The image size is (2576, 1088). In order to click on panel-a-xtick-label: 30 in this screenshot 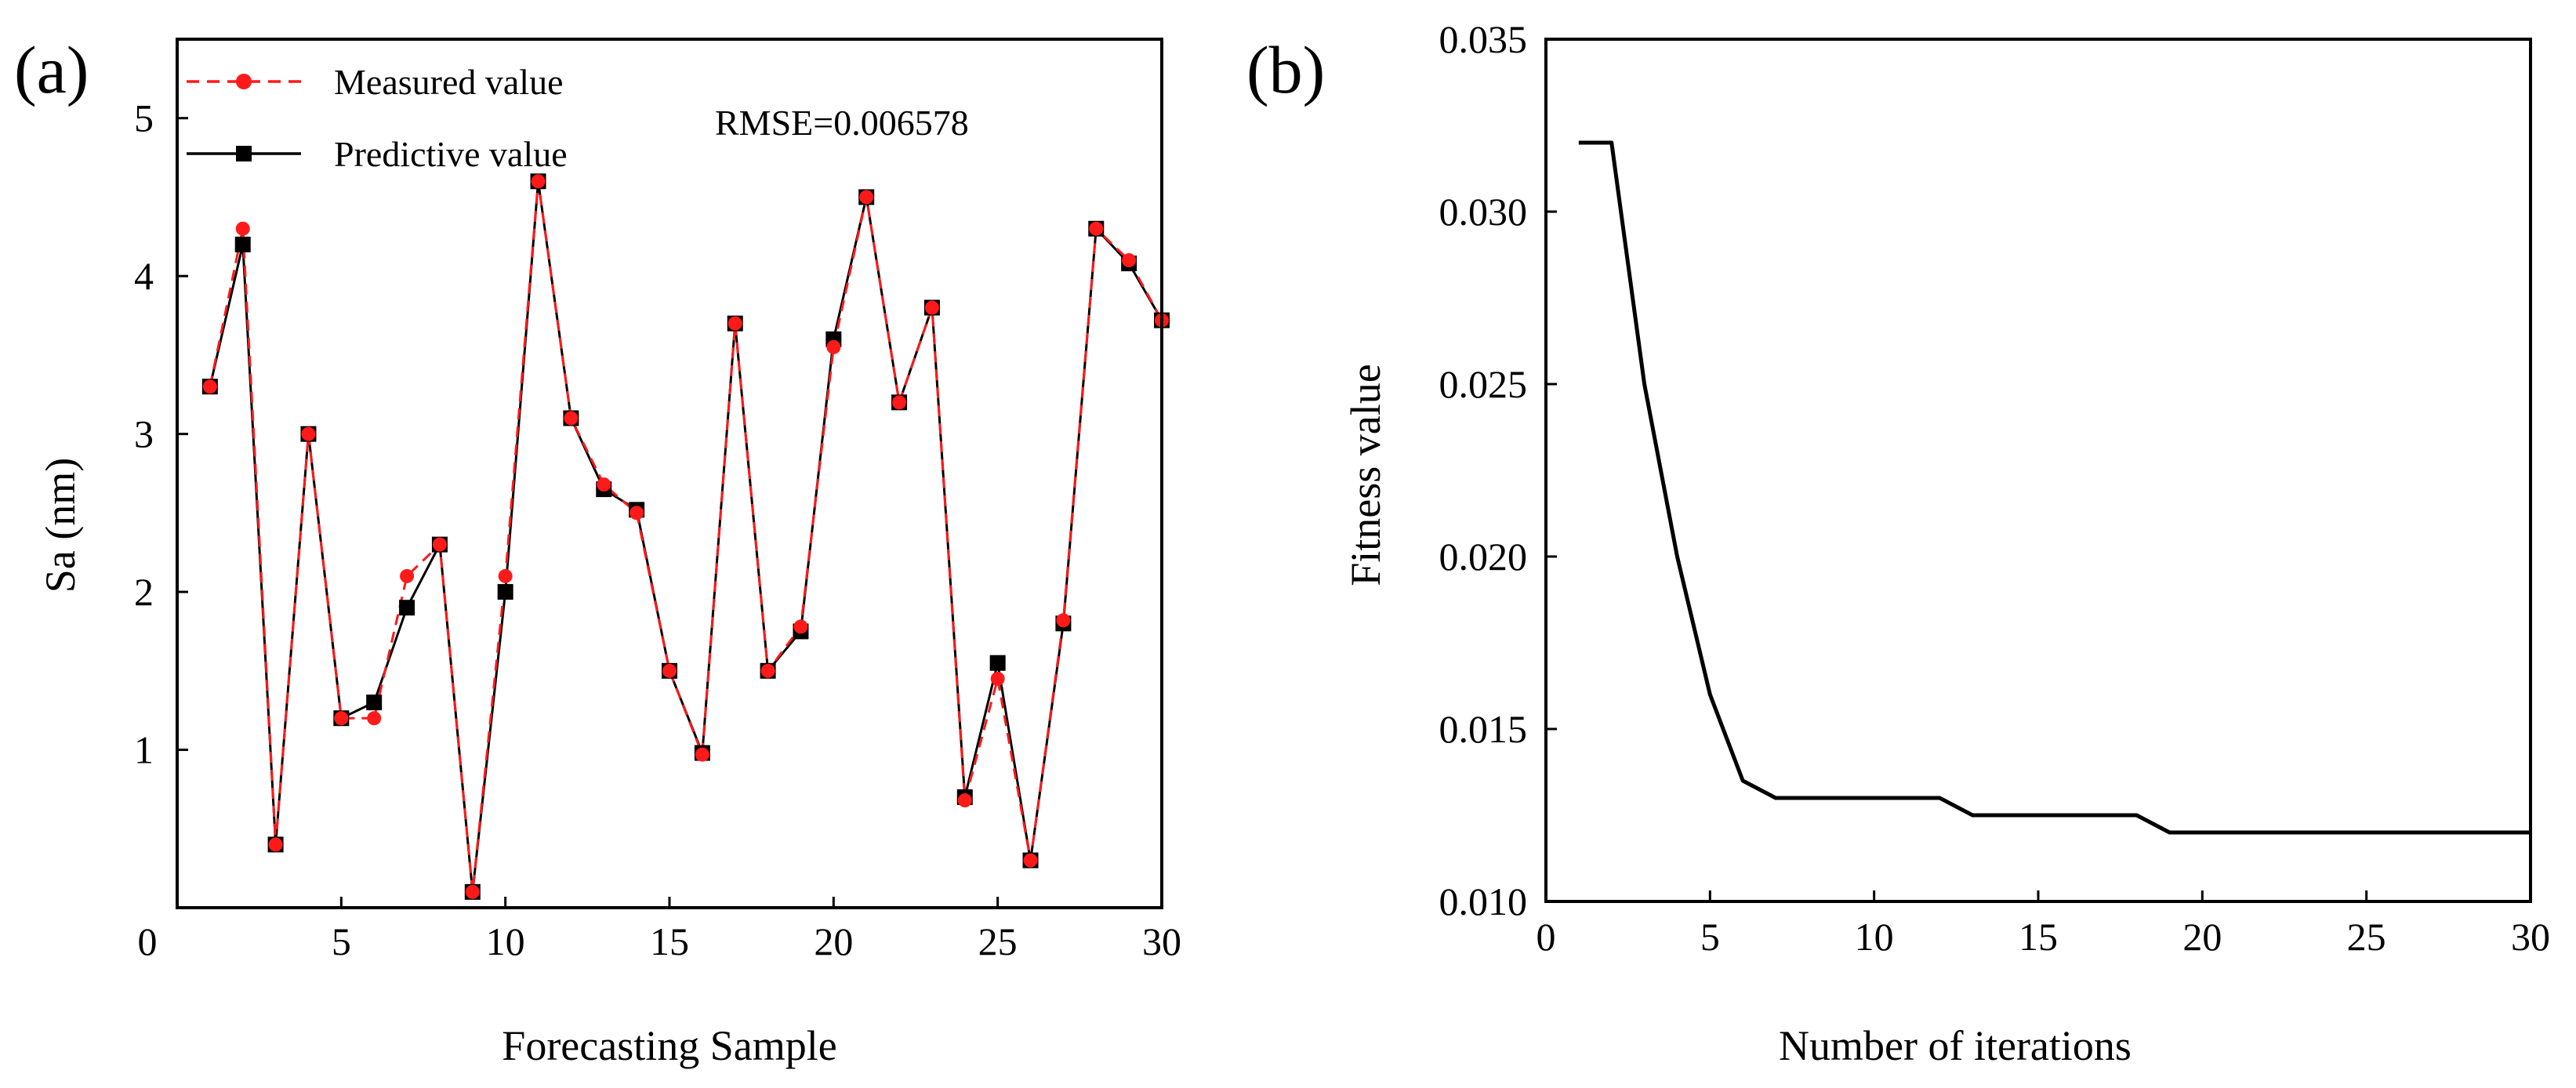, I will do `click(1162, 941)`.